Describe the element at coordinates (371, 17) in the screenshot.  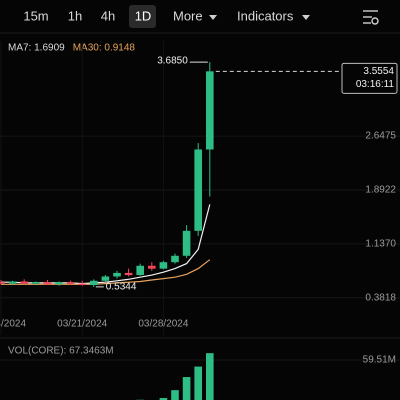
I see `settings-icon` at that location.